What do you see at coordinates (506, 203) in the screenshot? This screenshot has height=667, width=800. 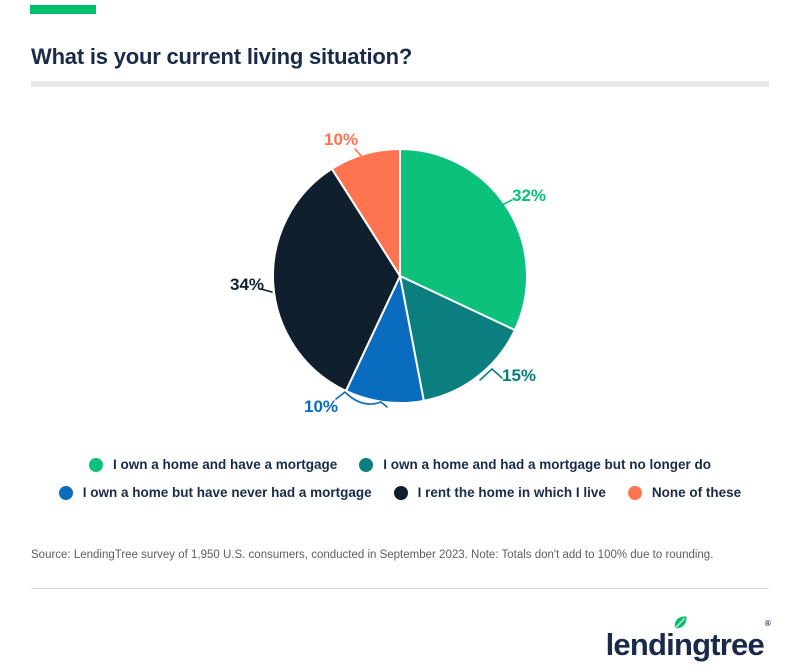 I see `callout-line-32pct` at bounding box center [506, 203].